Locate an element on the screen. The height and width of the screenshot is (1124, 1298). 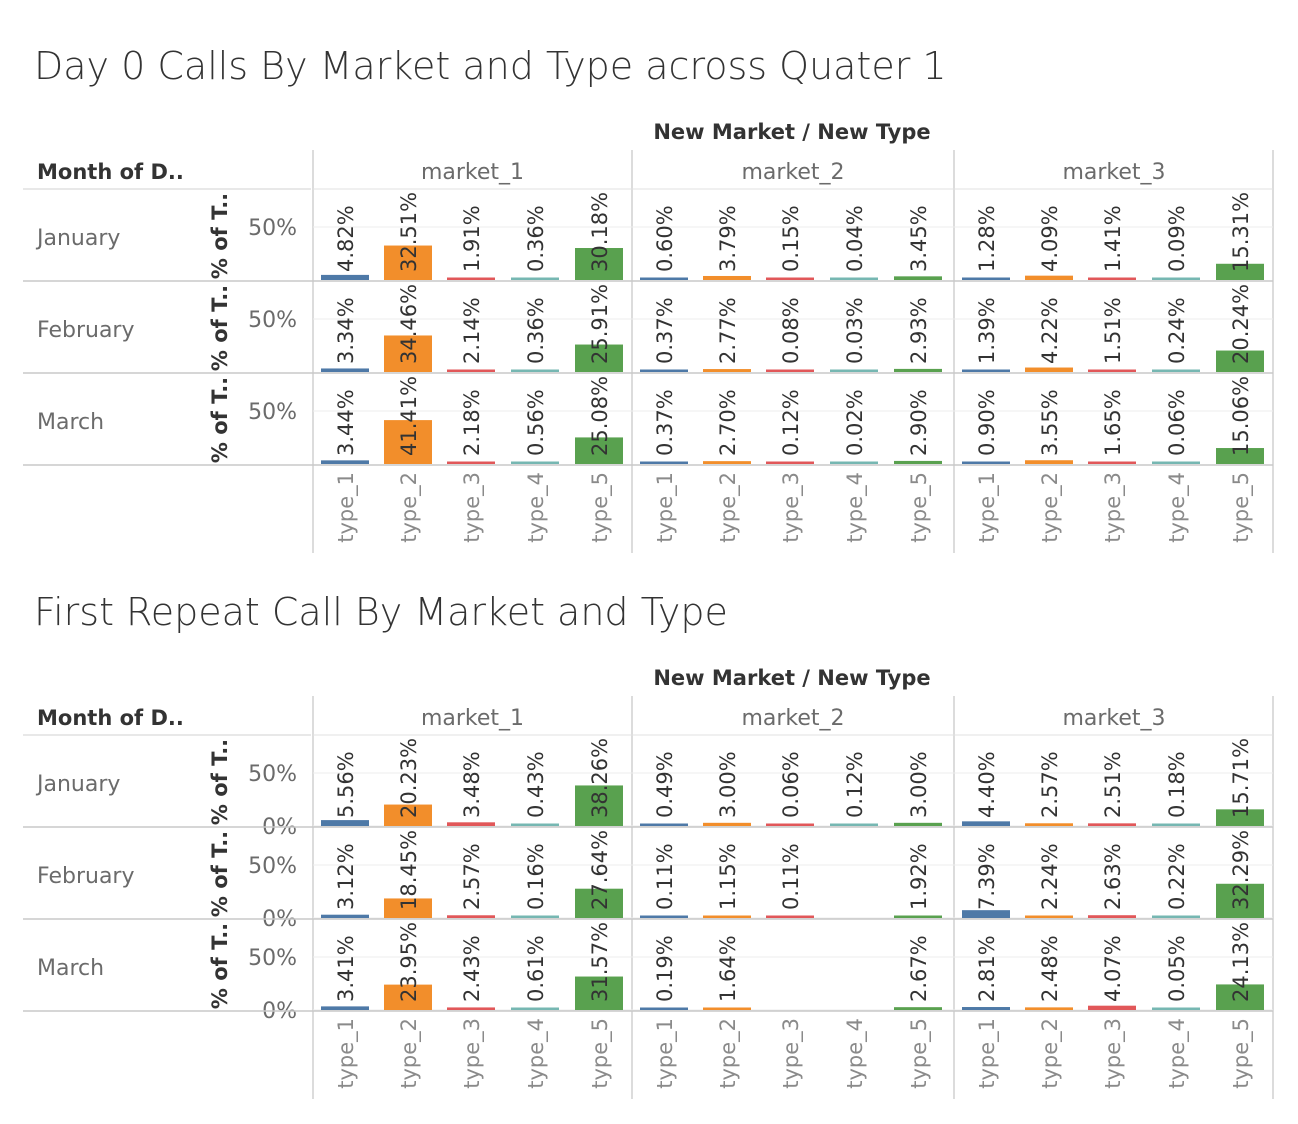
data-label: 15.71% is located at coordinates (1241, 778).